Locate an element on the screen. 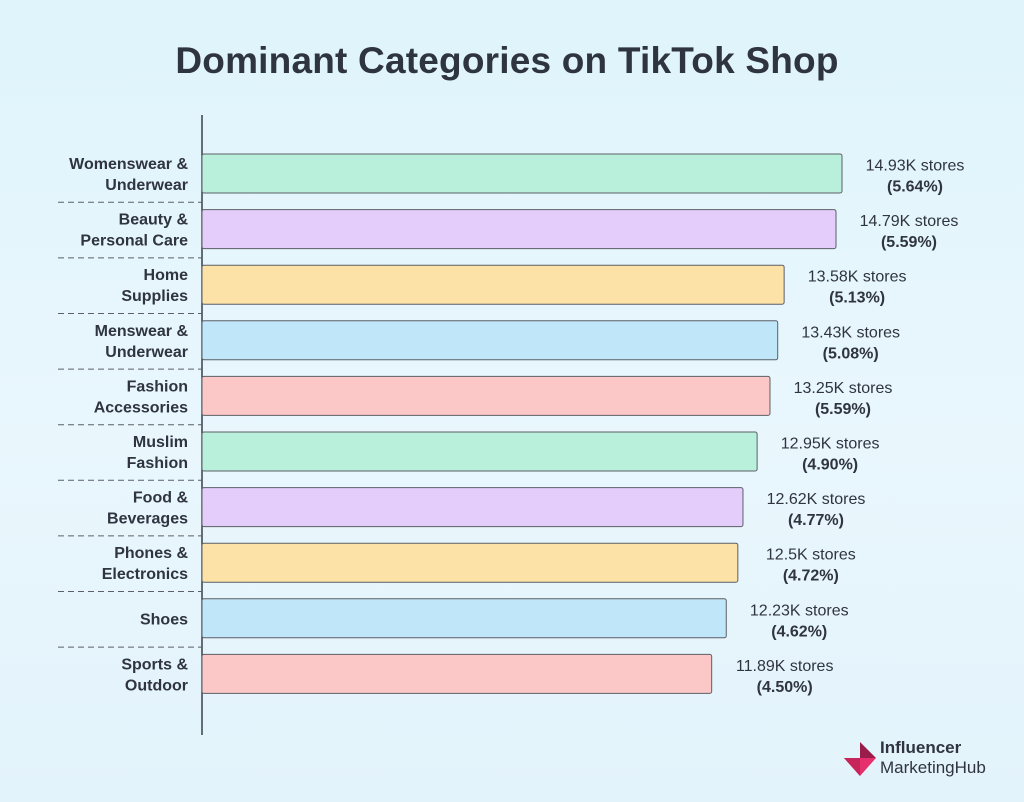 Image resolution: width=1024 pixels, height=802 pixels. value-label: 12.95K stores is located at coordinates (830, 444).